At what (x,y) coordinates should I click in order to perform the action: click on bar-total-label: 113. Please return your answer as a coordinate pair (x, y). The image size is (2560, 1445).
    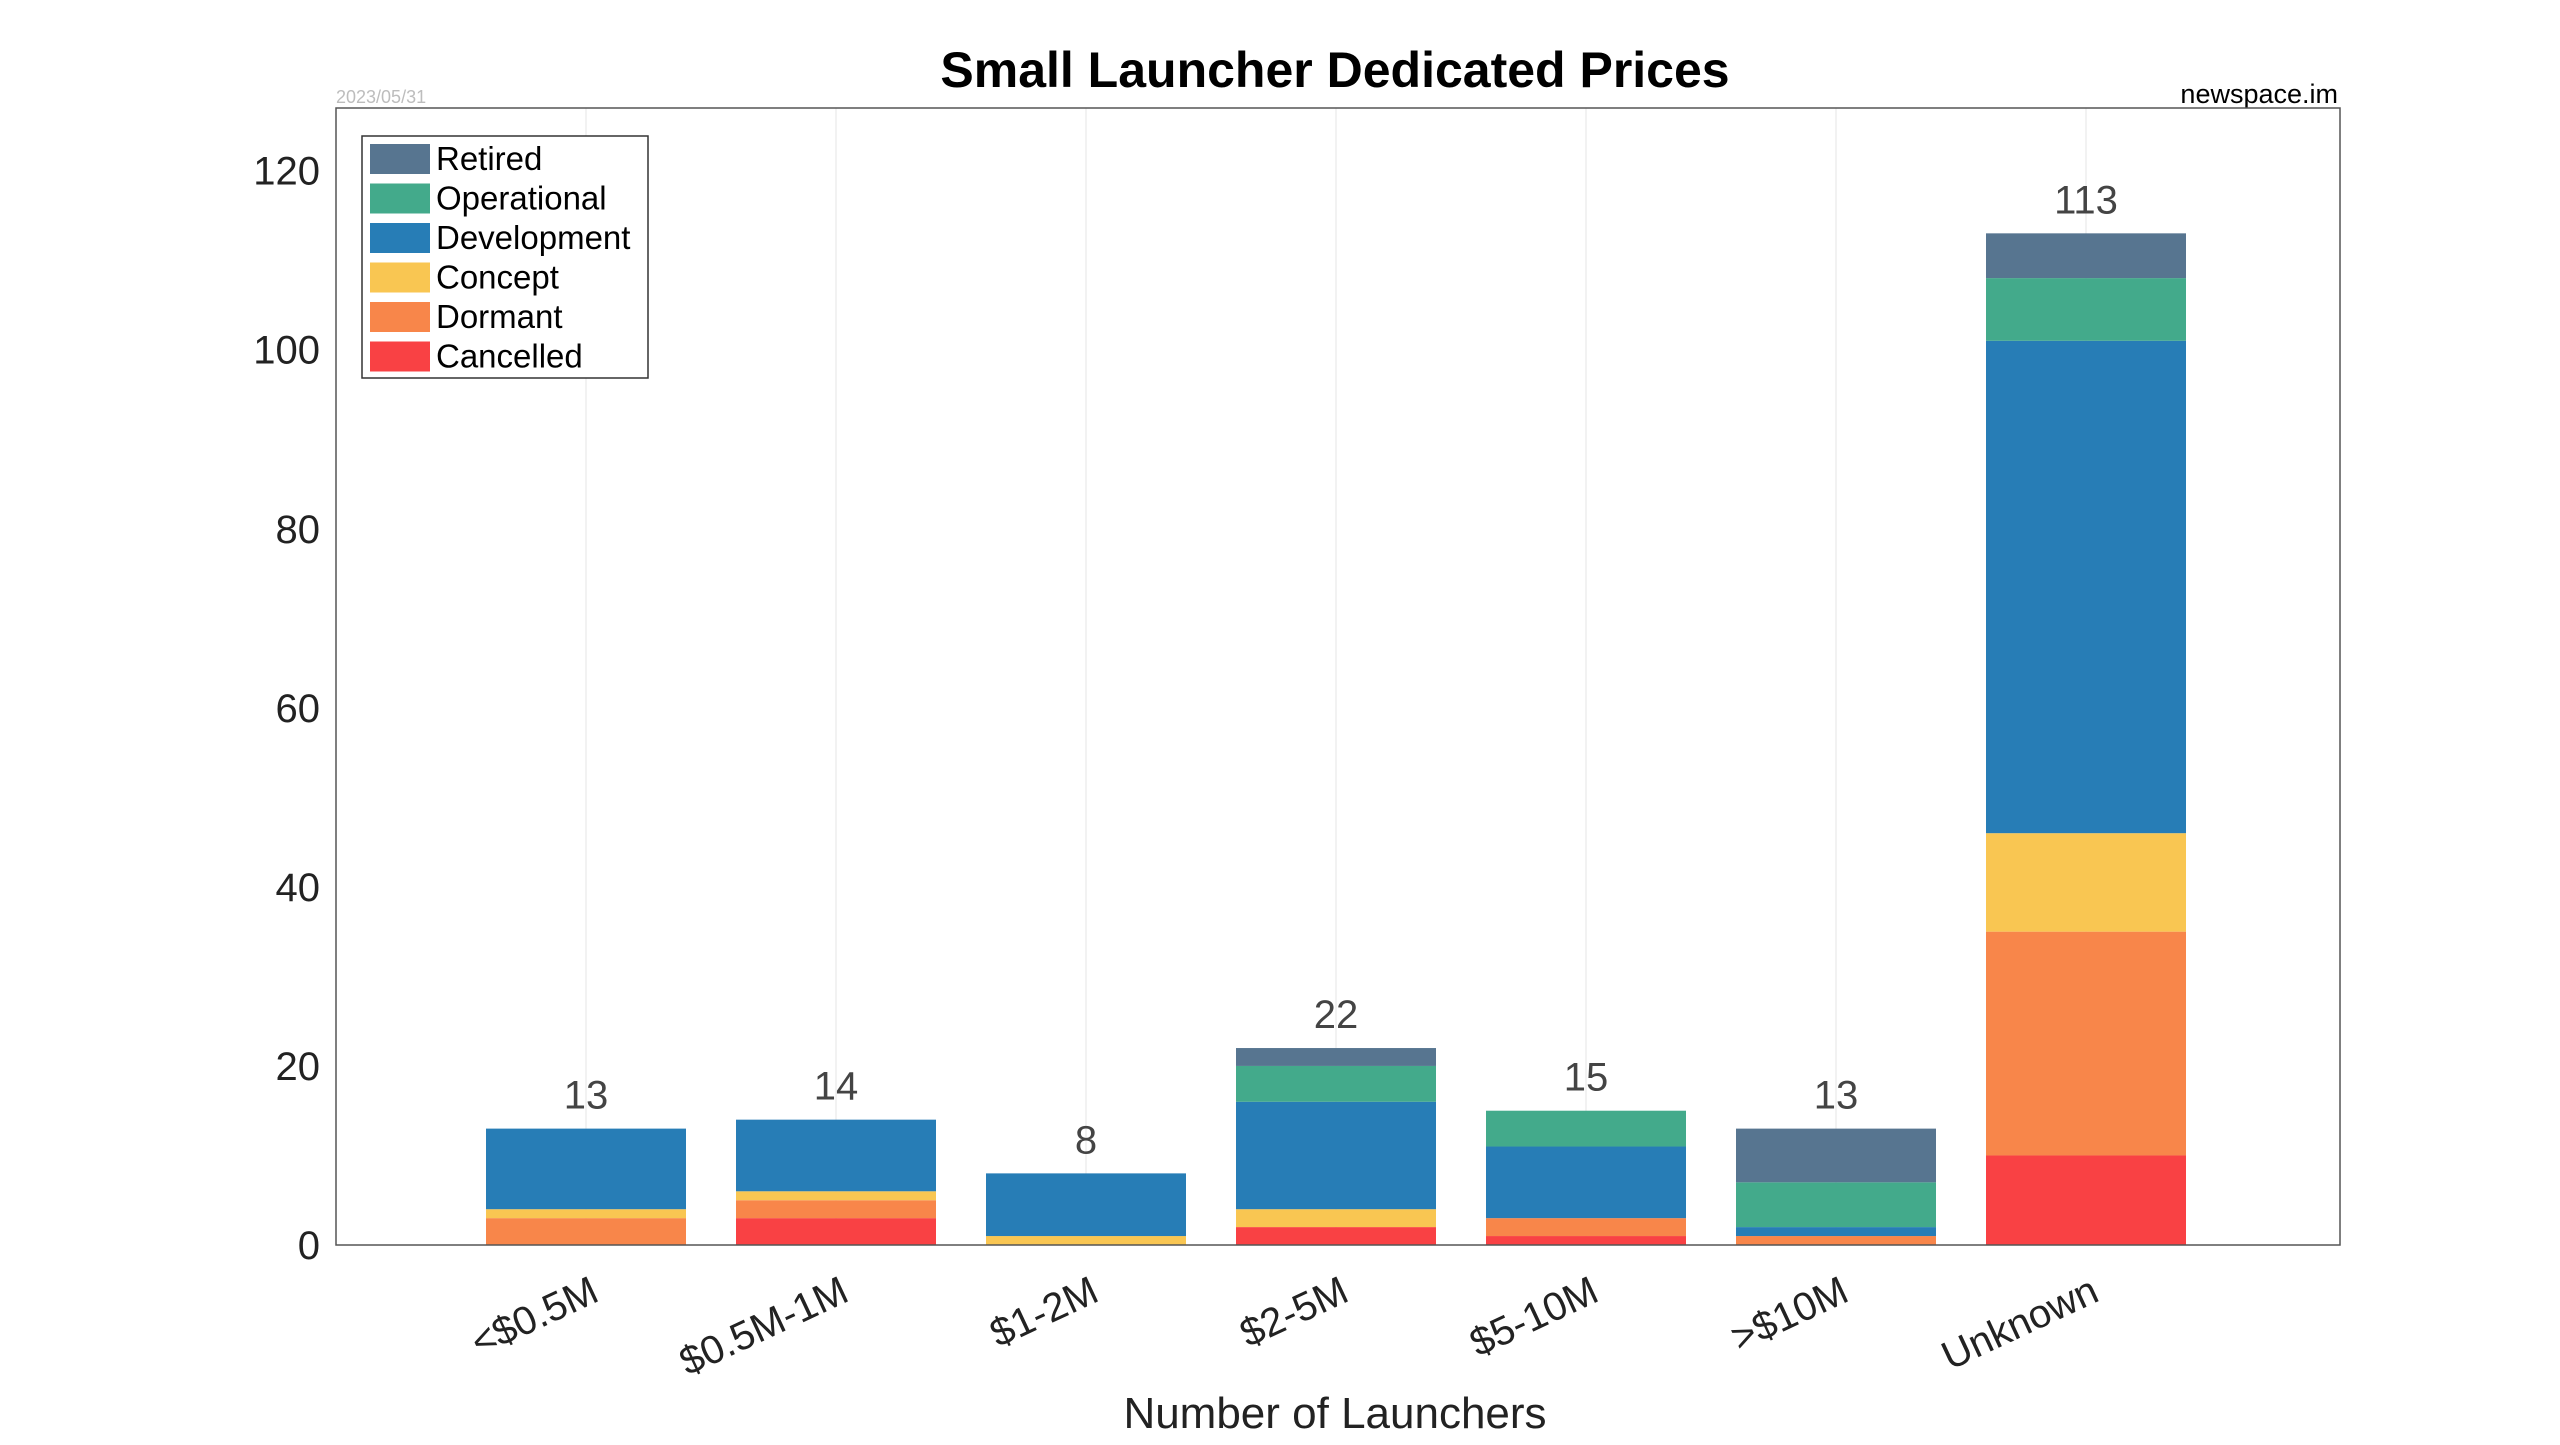
    Looking at the image, I should click on (2086, 200).